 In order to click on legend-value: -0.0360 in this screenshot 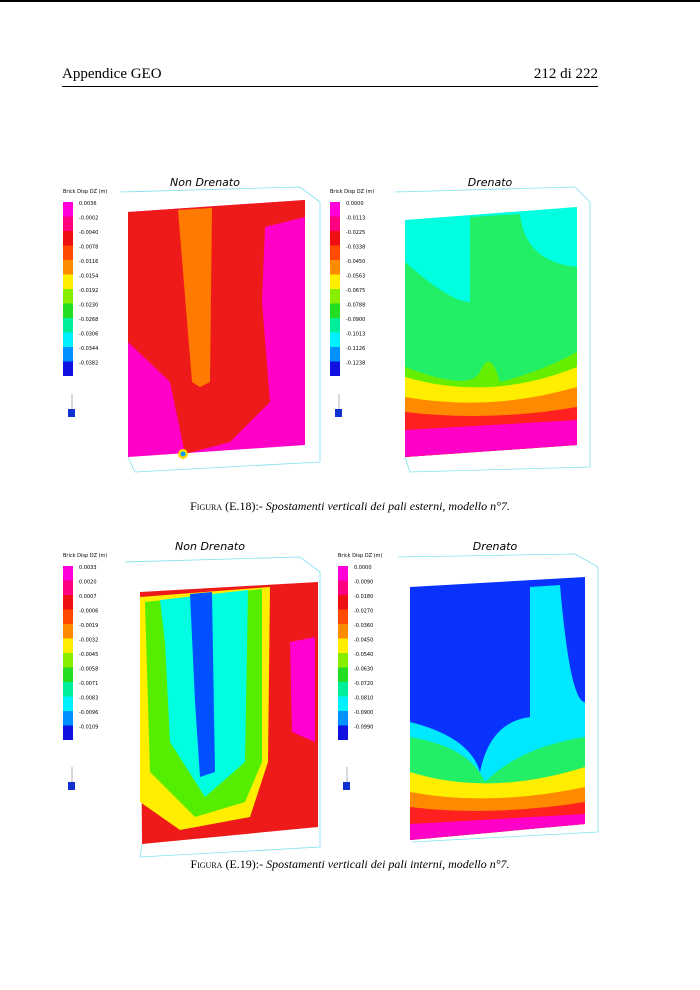, I will do `click(363, 626)`.